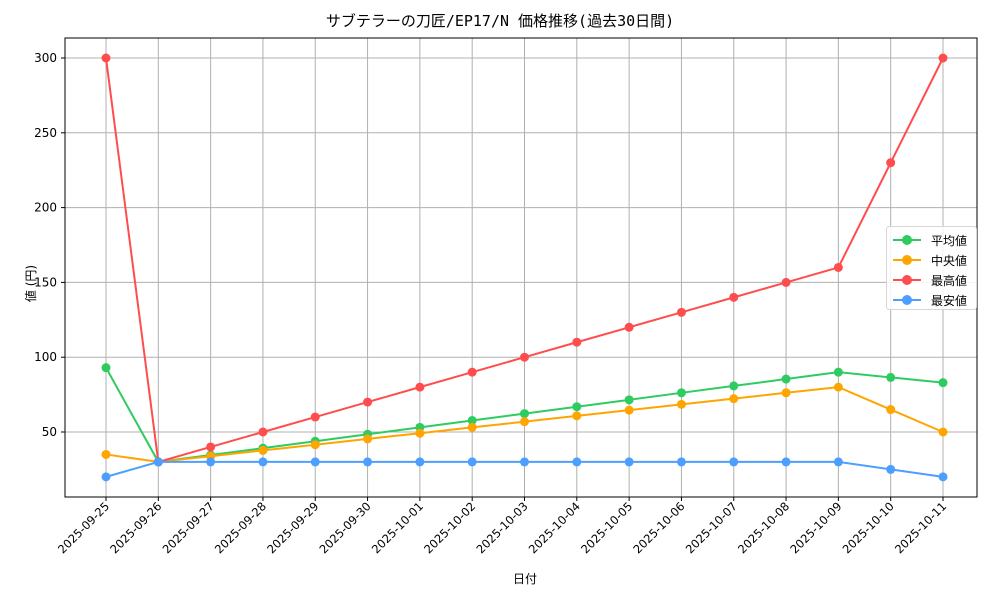 This screenshot has width=1000, height=600. I want to click on x-tick-label: 2025-09-26, so click(135, 527).